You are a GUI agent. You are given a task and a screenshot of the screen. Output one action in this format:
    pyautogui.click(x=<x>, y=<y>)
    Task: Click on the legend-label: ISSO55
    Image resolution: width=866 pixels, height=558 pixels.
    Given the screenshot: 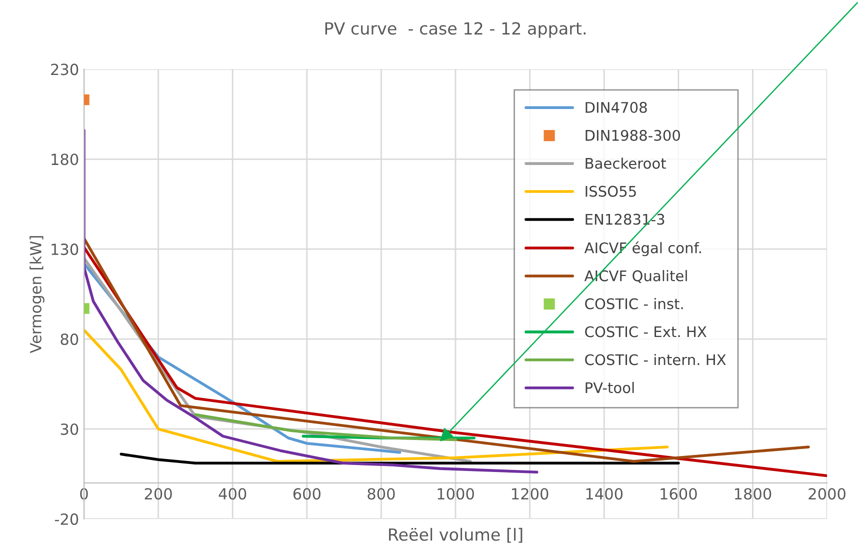 What is the action you would take?
    pyautogui.click(x=611, y=191)
    